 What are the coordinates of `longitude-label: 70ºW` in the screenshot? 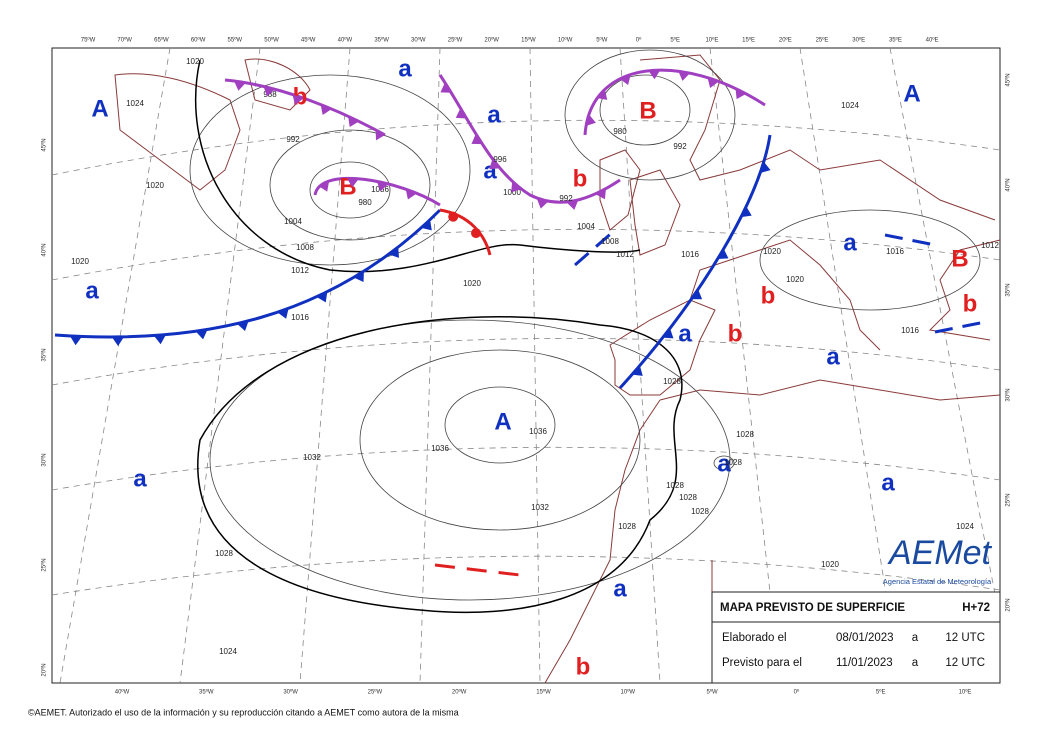 It's located at (124, 40).